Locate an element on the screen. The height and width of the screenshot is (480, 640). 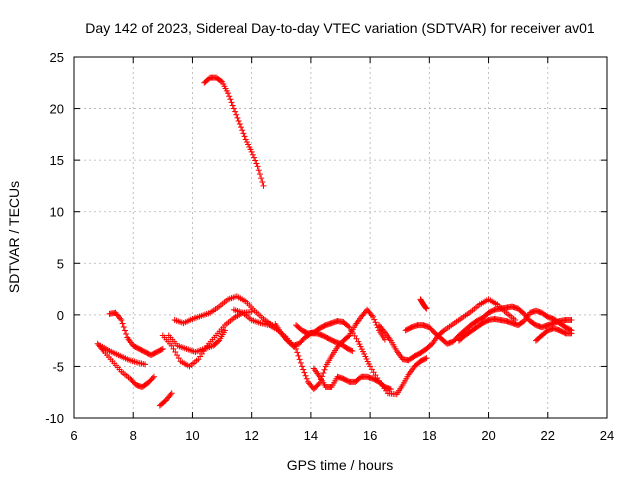
x-tick-label: 10 is located at coordinates (192, 435).